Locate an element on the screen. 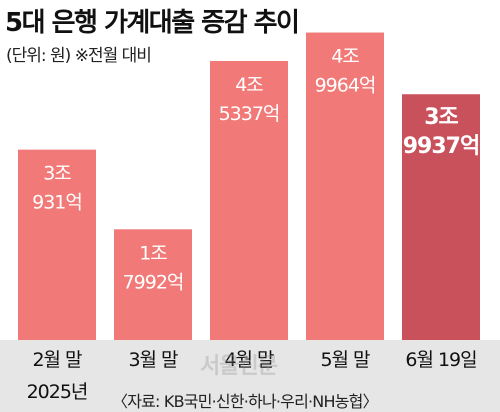  chart-subtitle: (단위: 원) ※전월 대비 is located at coordinates (79, 56).